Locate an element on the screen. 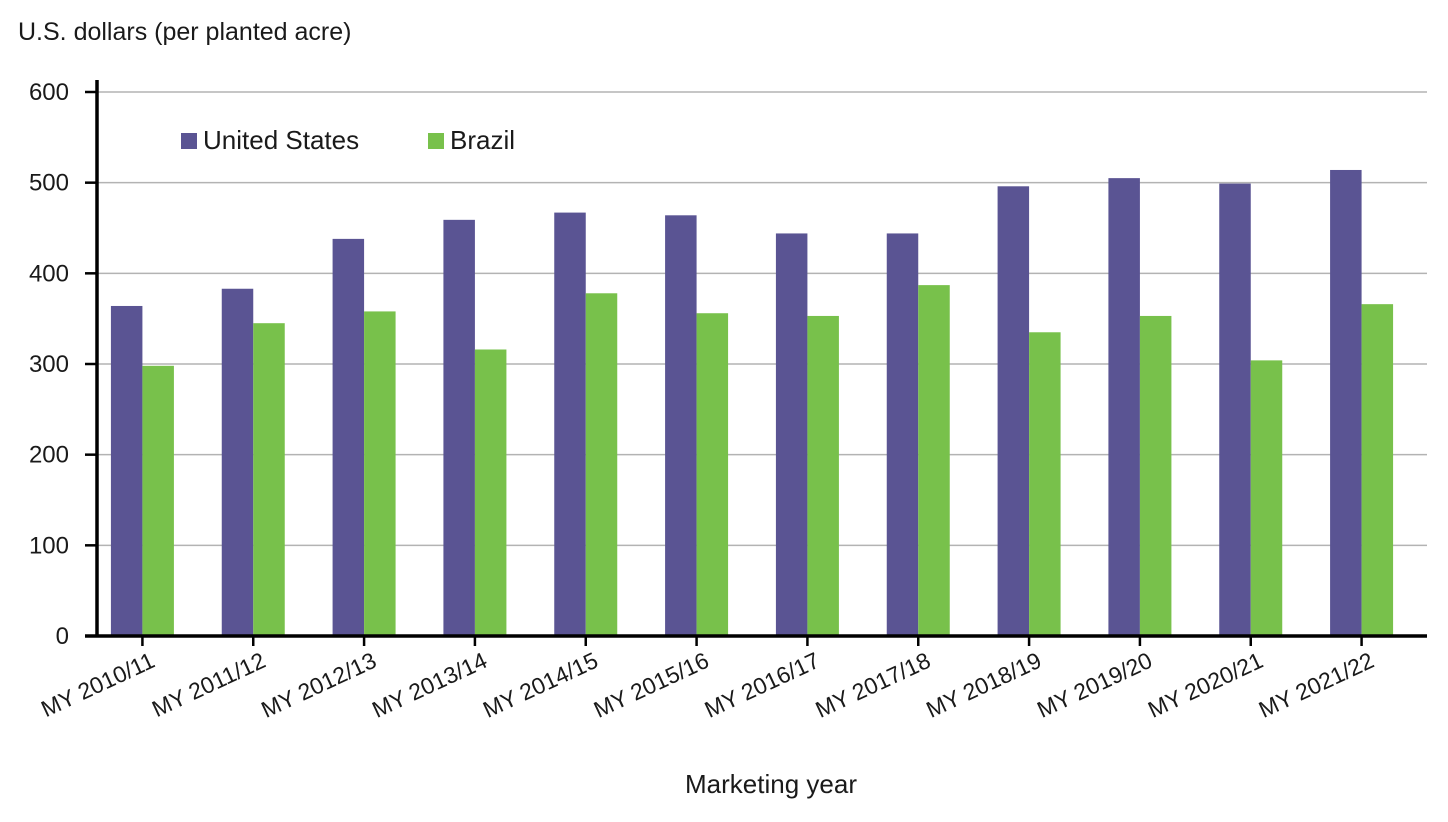 This screenshot has width=1448, height=822. y-tick-label: 300 is located at coordinates (49, 364).